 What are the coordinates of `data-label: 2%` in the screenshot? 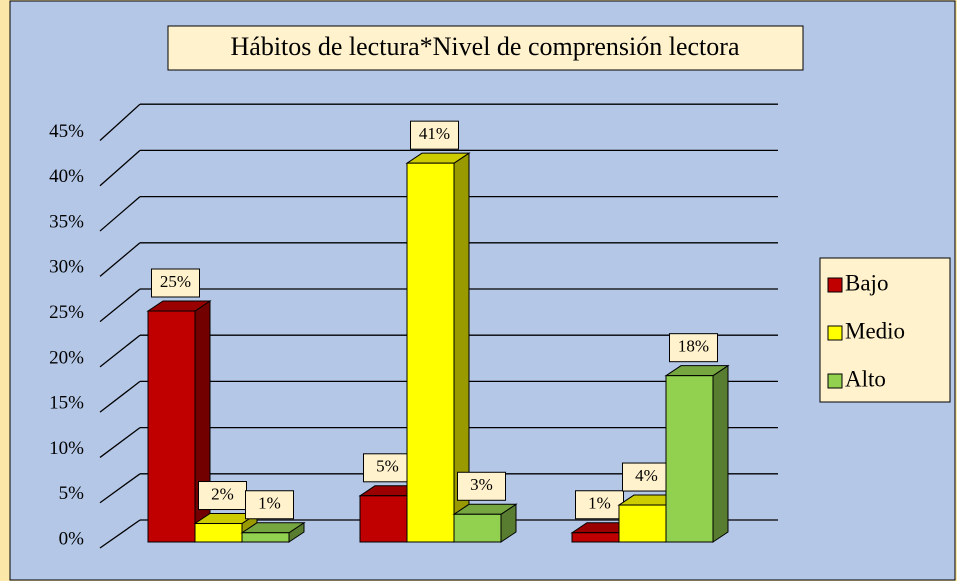 It's located at (222, 493).